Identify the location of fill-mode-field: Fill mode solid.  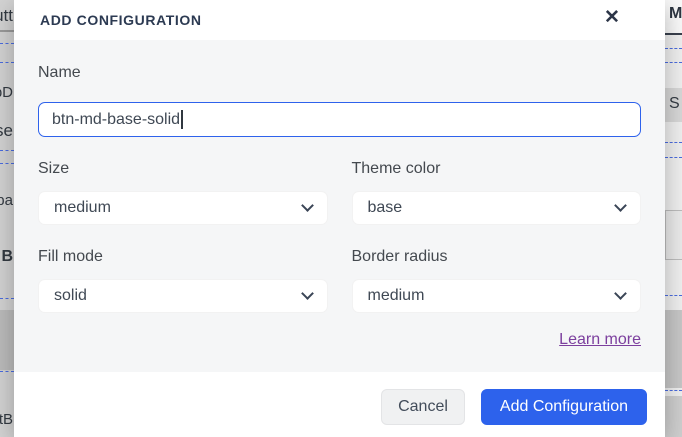
(183, 280).